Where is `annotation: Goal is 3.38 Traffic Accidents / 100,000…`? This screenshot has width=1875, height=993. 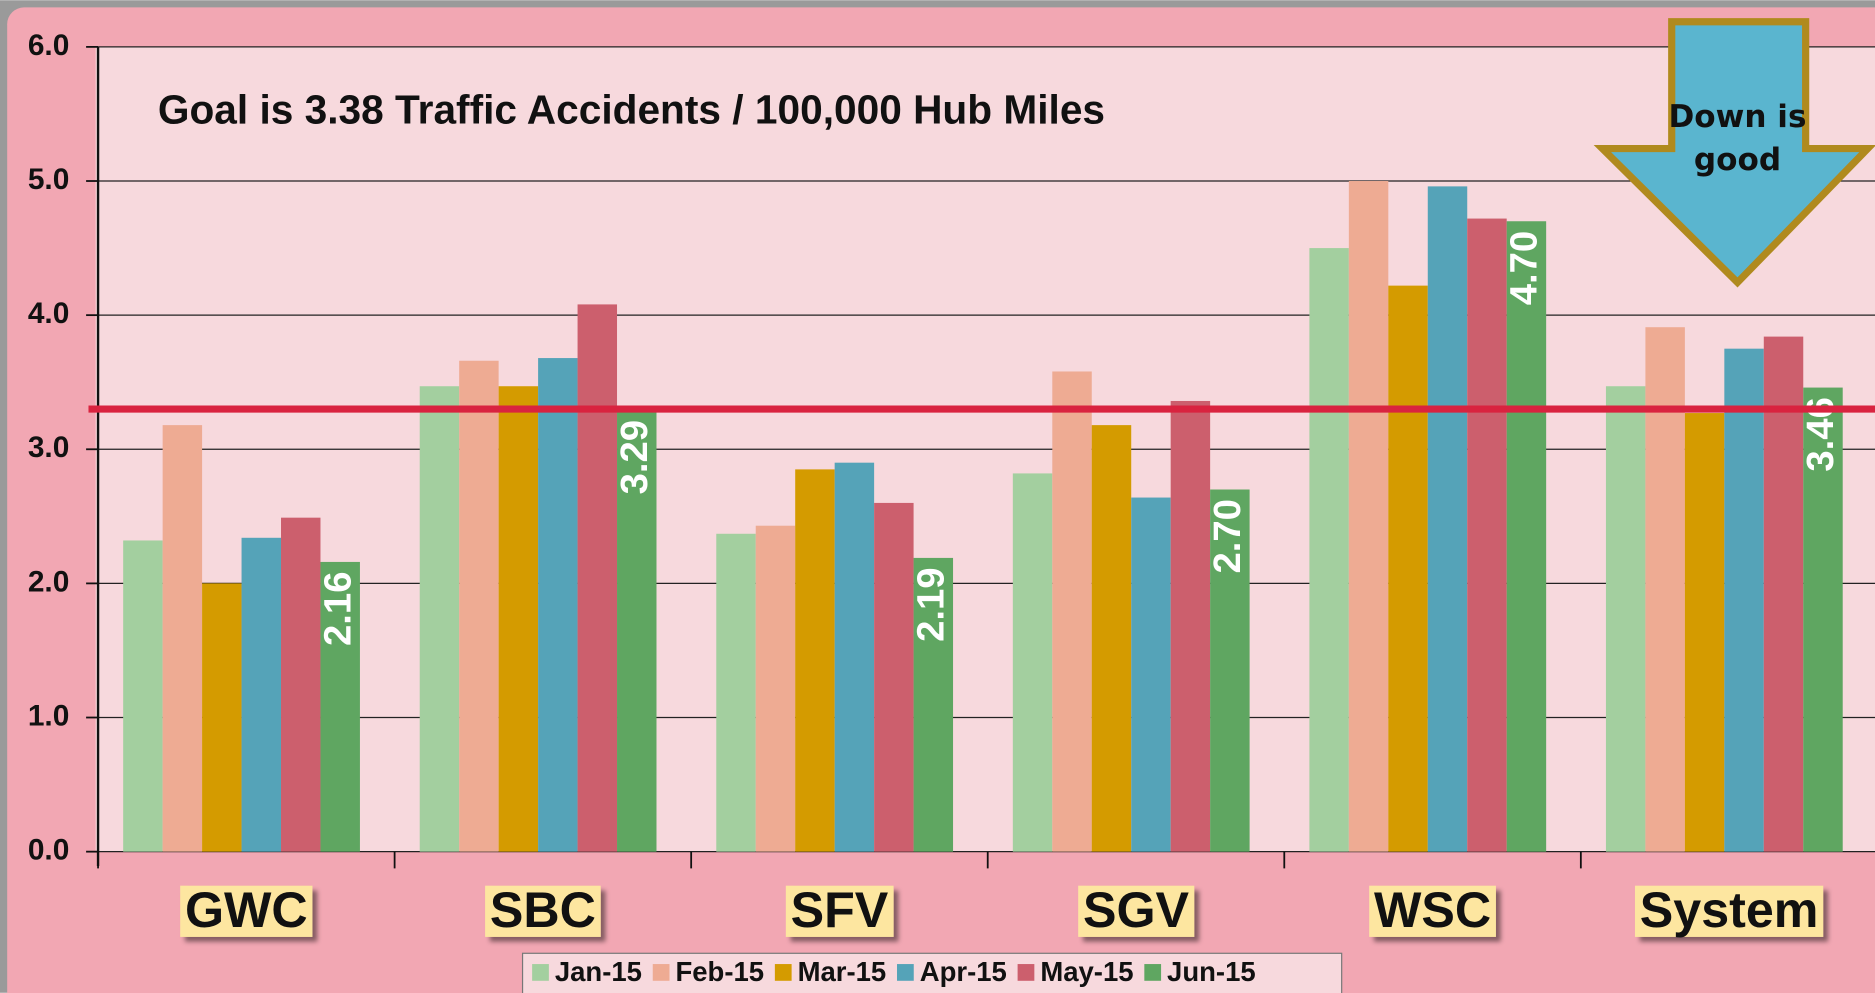
annotation: Goal is 3.38 Traffic Accidents / 100,000… is located at coordinates (631, 109).